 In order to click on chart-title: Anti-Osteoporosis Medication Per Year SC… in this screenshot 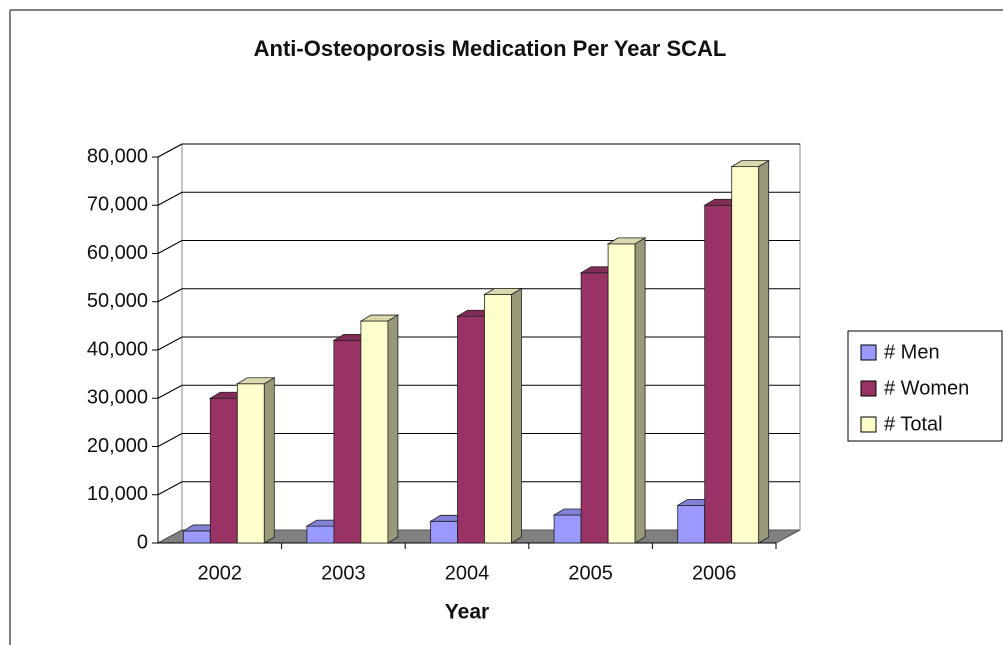, I will do `click(490, 48)`.